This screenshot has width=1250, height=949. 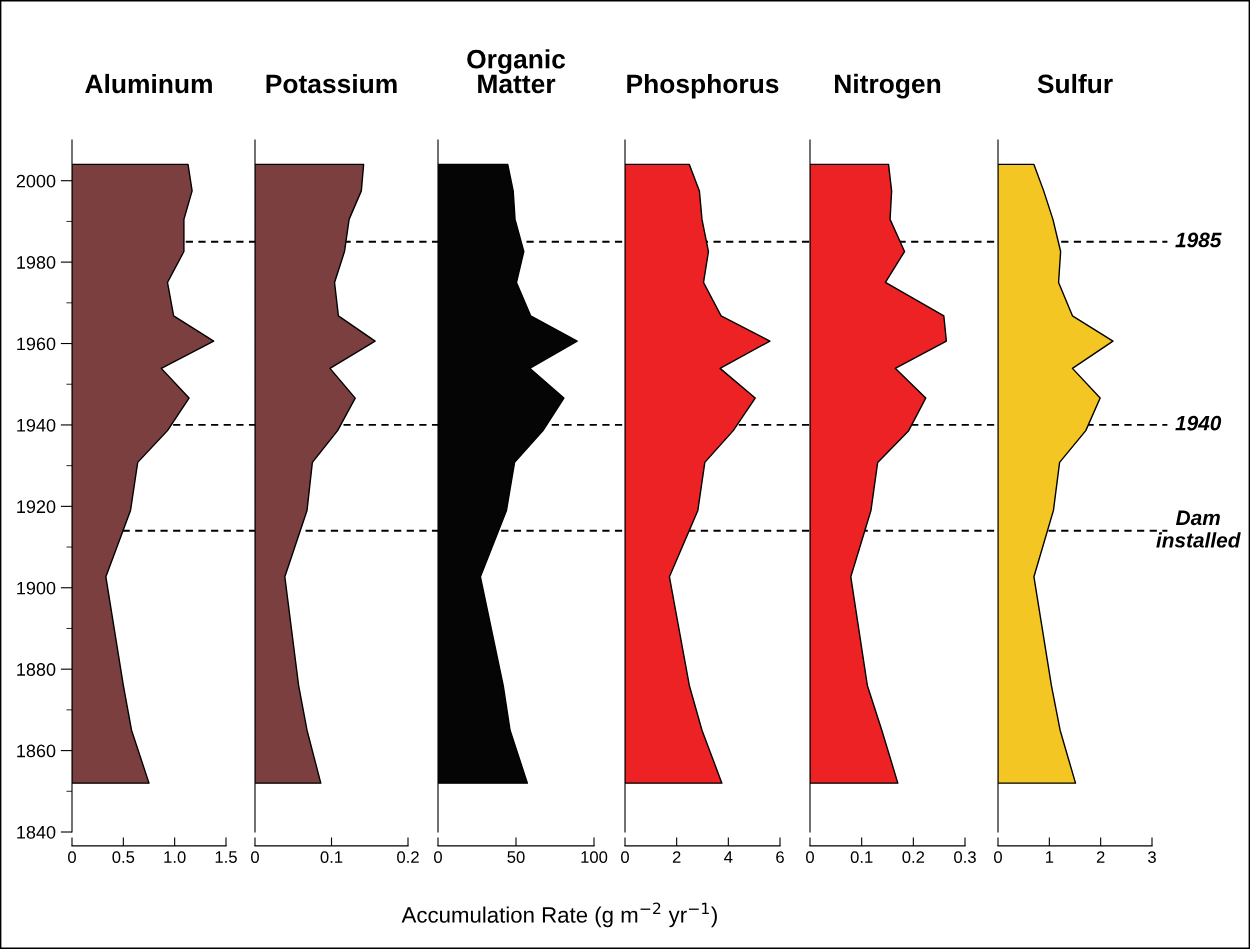 What do you see at coordinates (780, 857) in the screenshot?
I see `x-tick-label: 6` at bounding box center [780, 857].